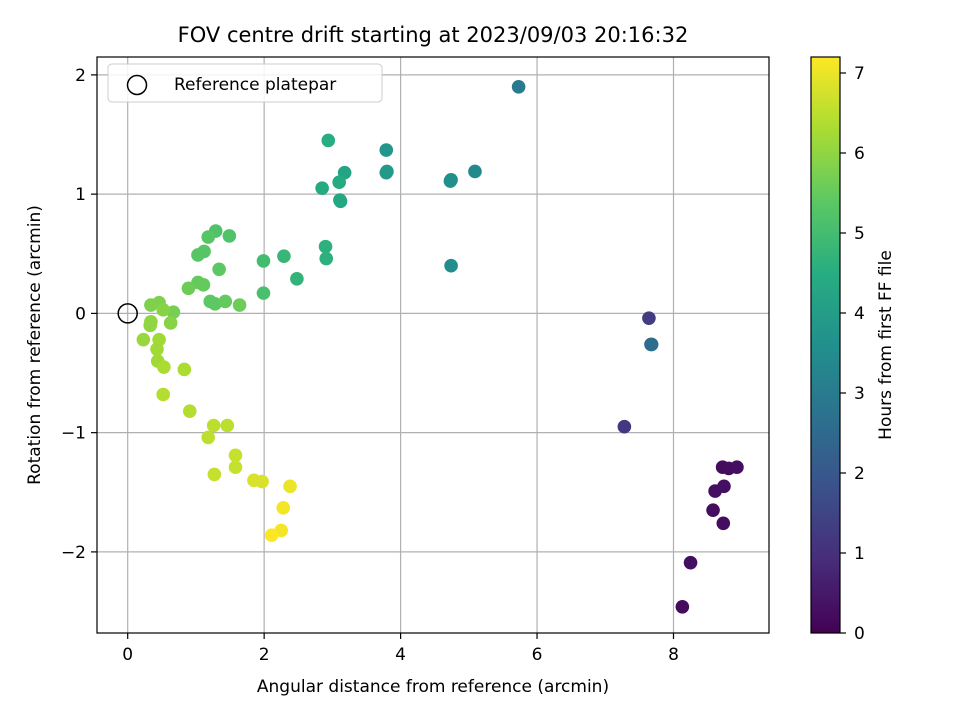 Image resolution: width=960 pixels, height=720 pixels. I want to click on colorbar-frame, so click(825, 345).